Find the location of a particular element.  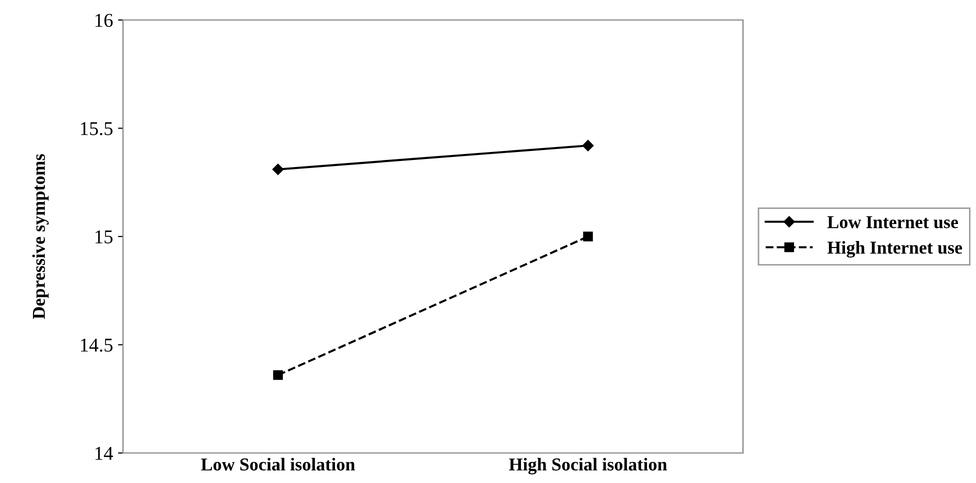

y-tick-label: 14.5 is located at coordinates (96, 345).